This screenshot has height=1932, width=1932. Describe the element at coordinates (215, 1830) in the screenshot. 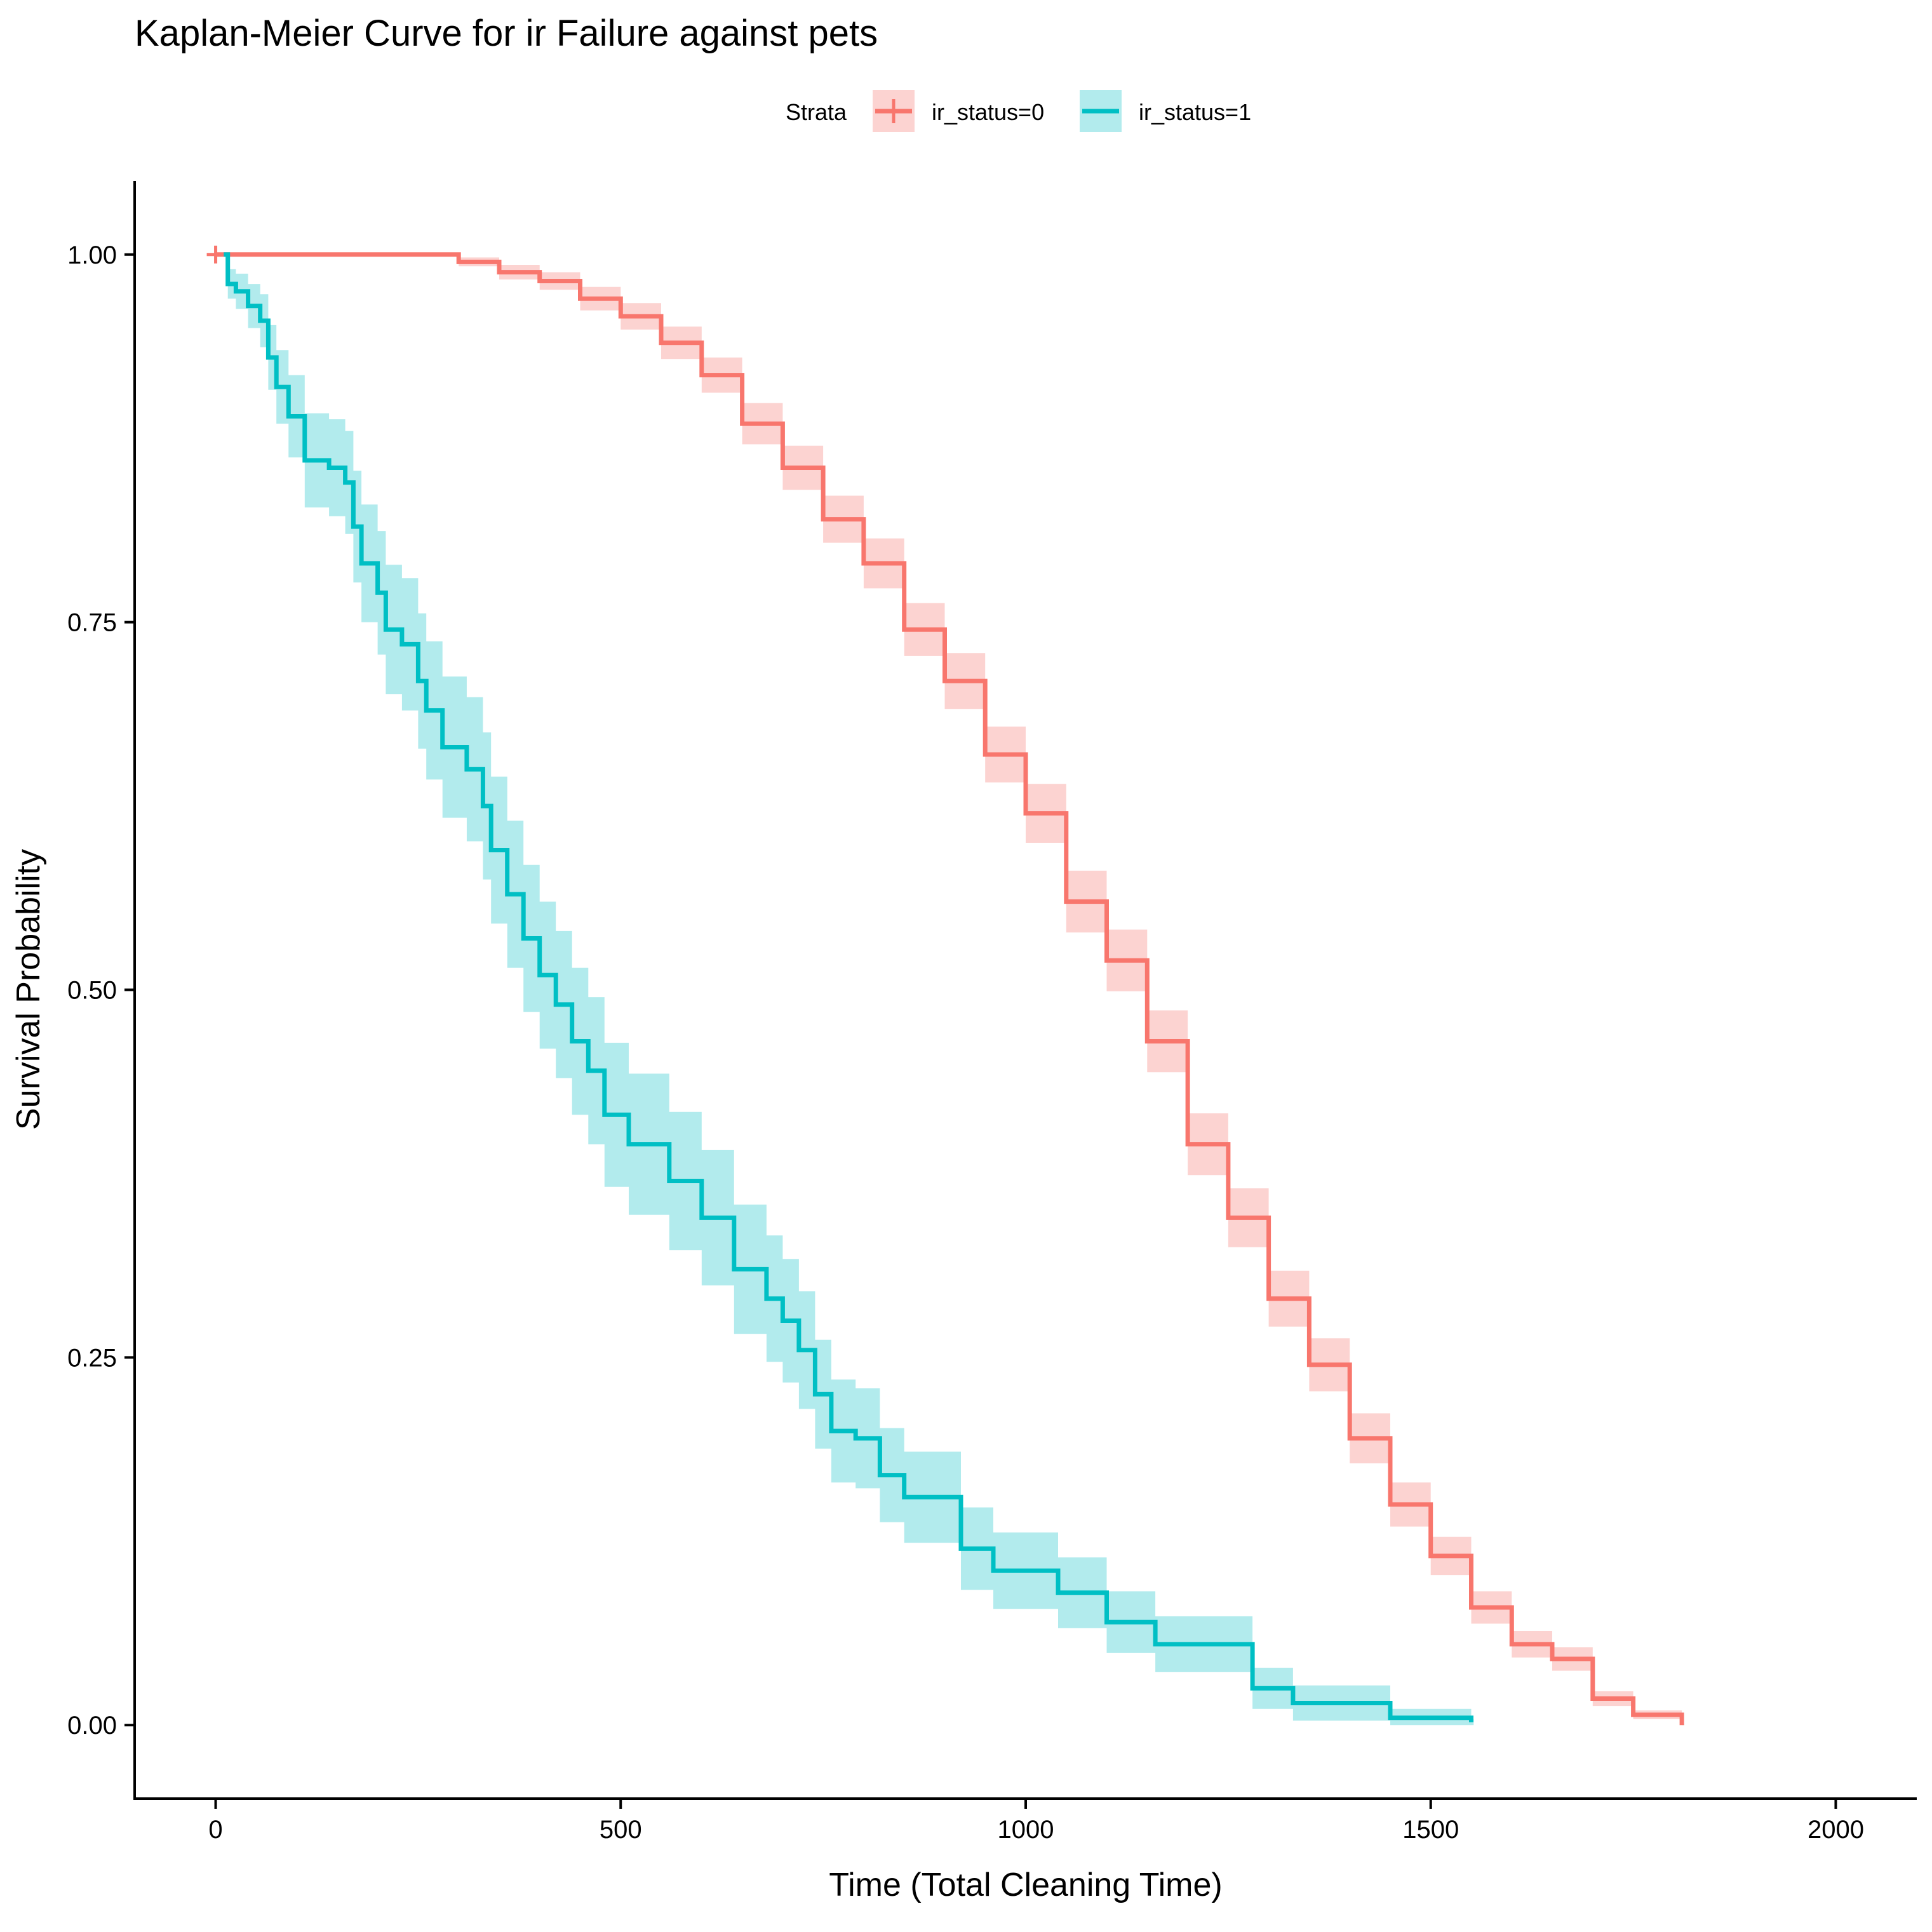

I see `x-tick-label: 0` at that location.